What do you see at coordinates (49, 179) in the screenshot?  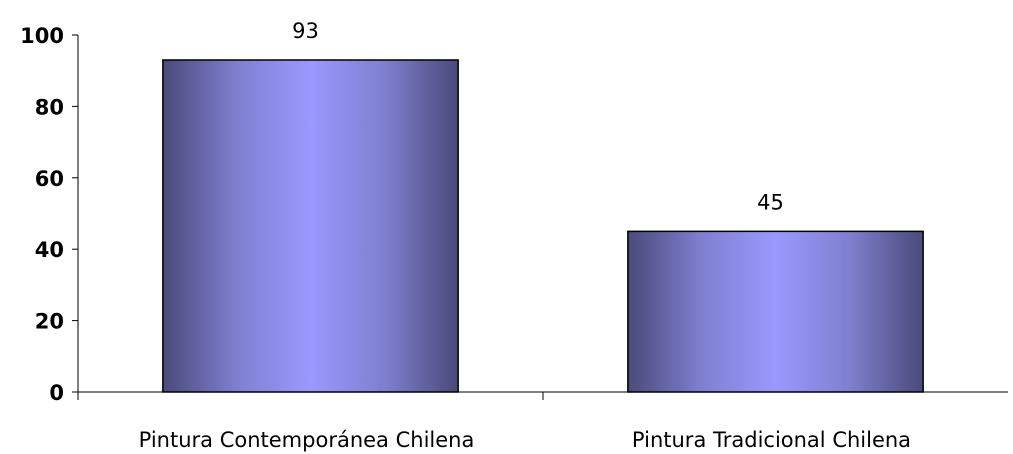 I see `y-tick-label: 60` at bounding box center [49, 179].